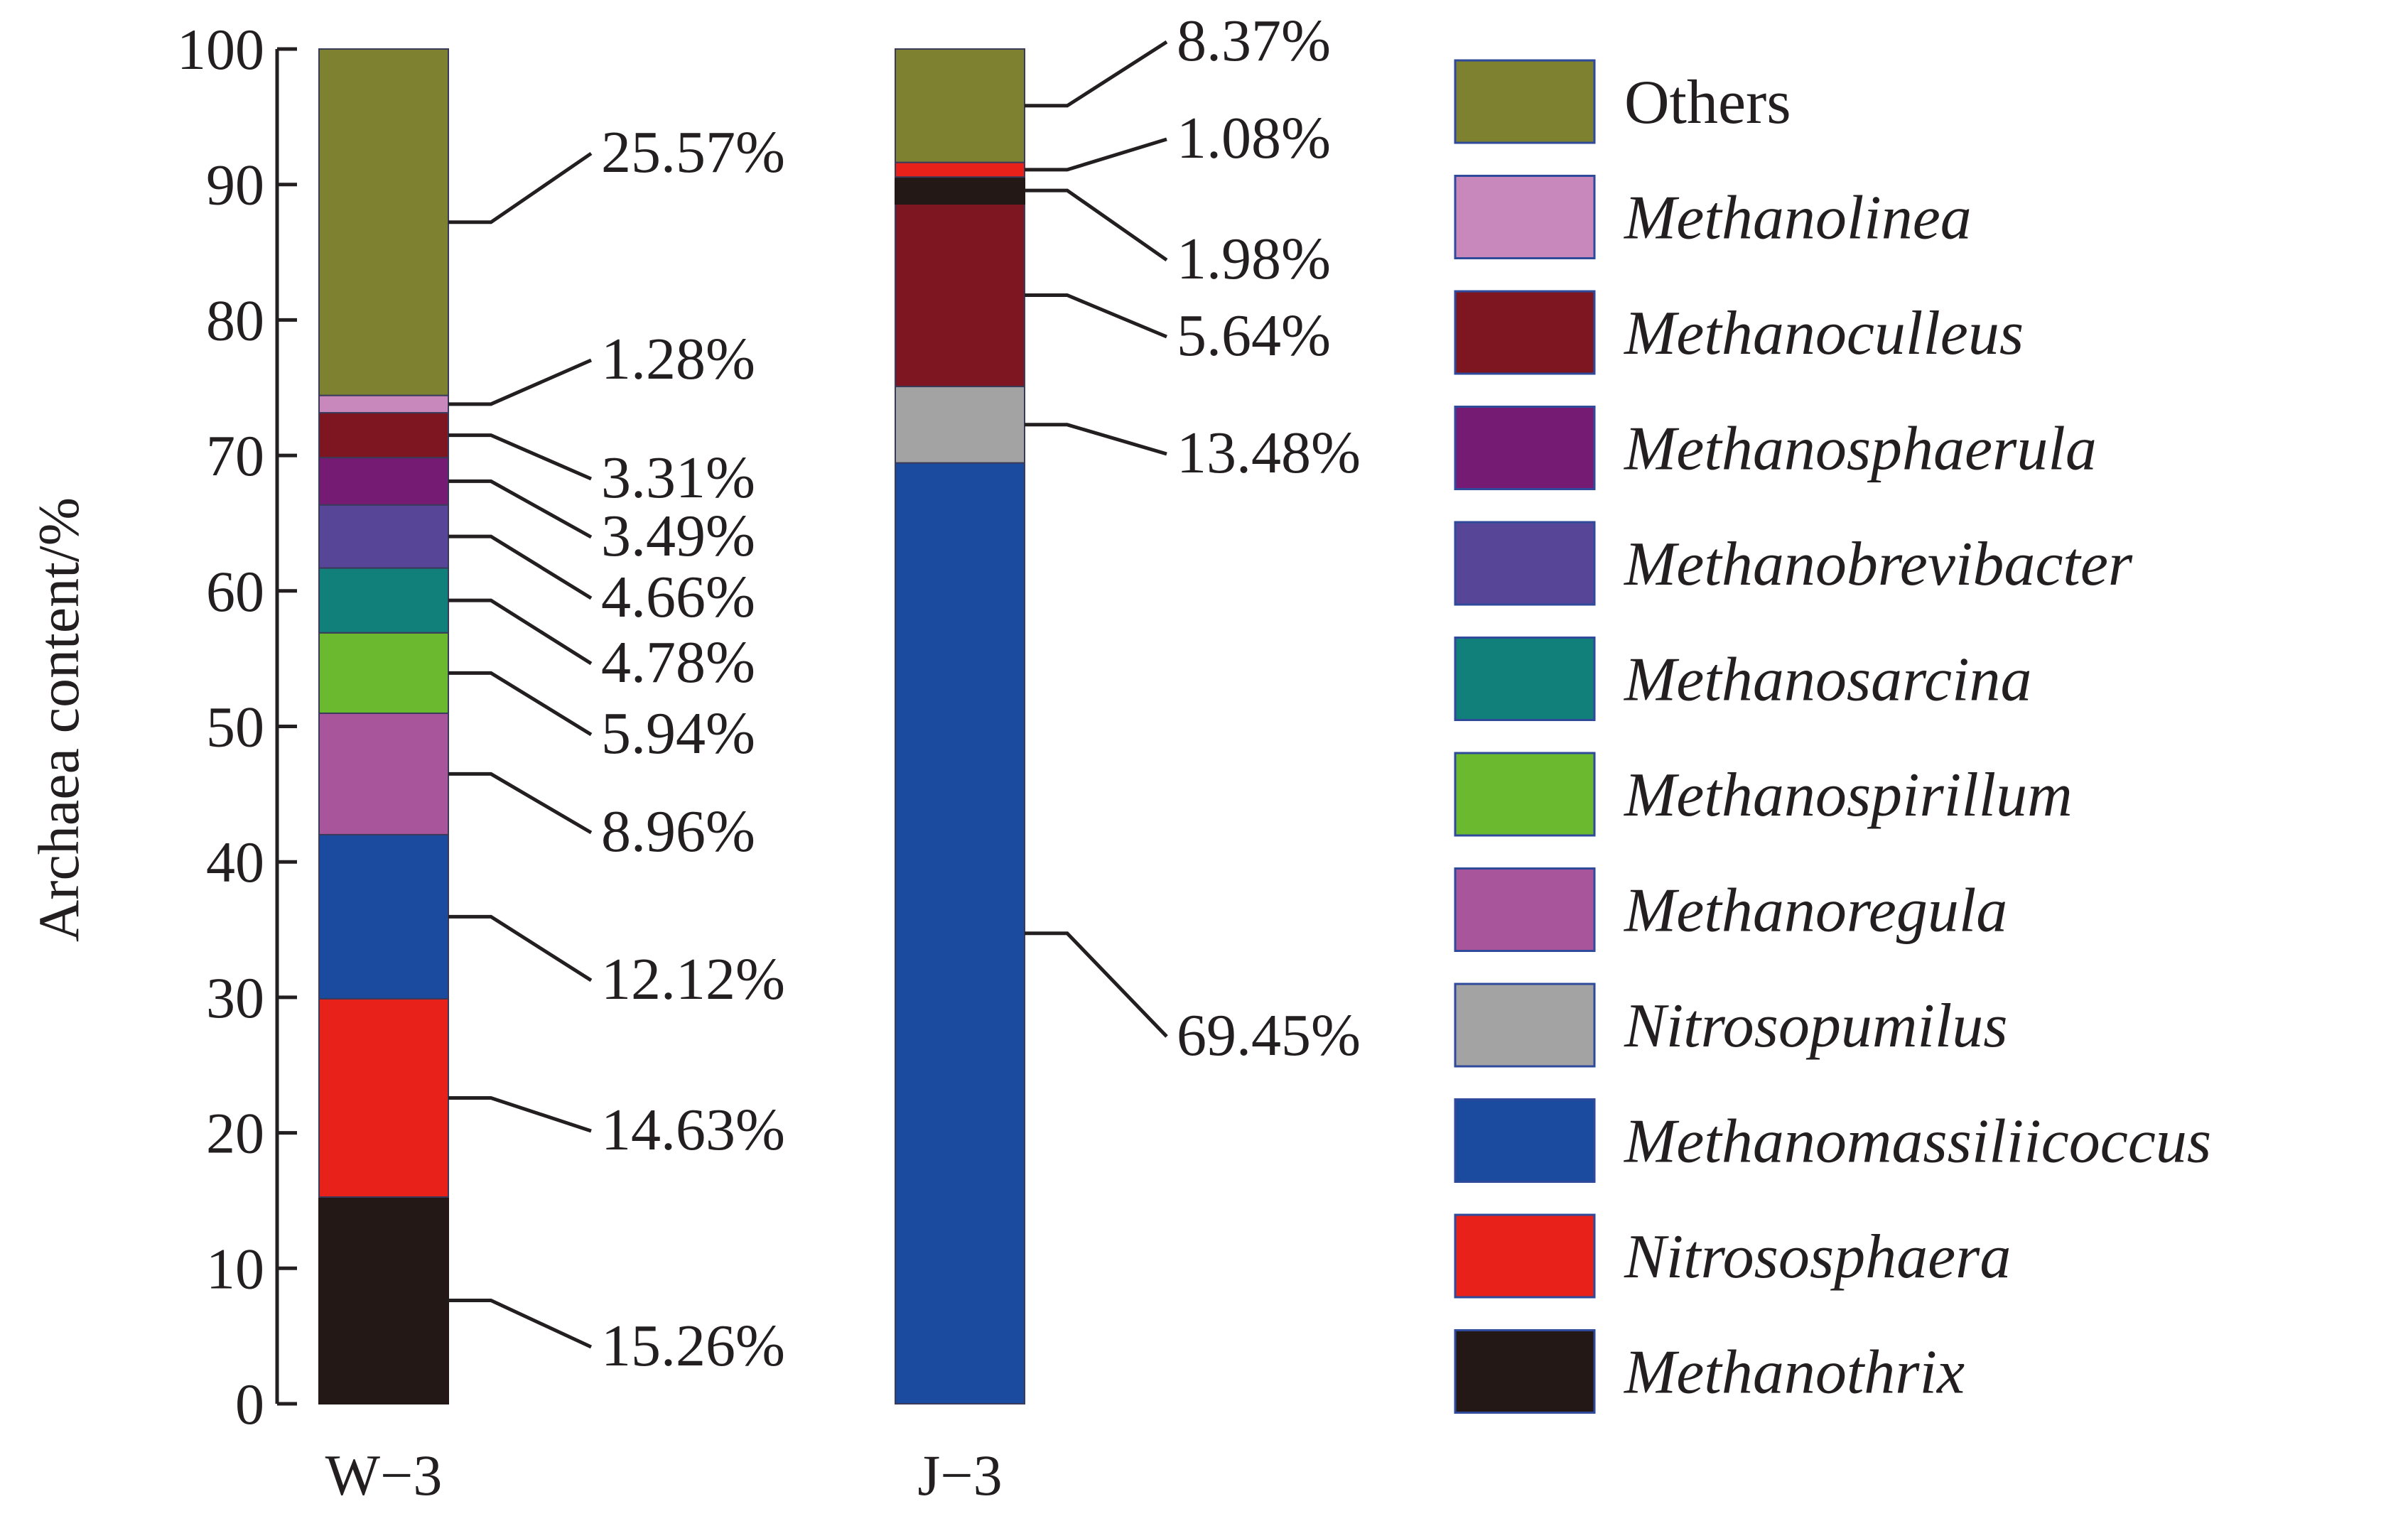 This screenshot has height=1521, width=2408. What do you see at coordinates (1254, 138) in the screenshot?
I see `data-label: 1.08%` at bounding box center [1254, 138].